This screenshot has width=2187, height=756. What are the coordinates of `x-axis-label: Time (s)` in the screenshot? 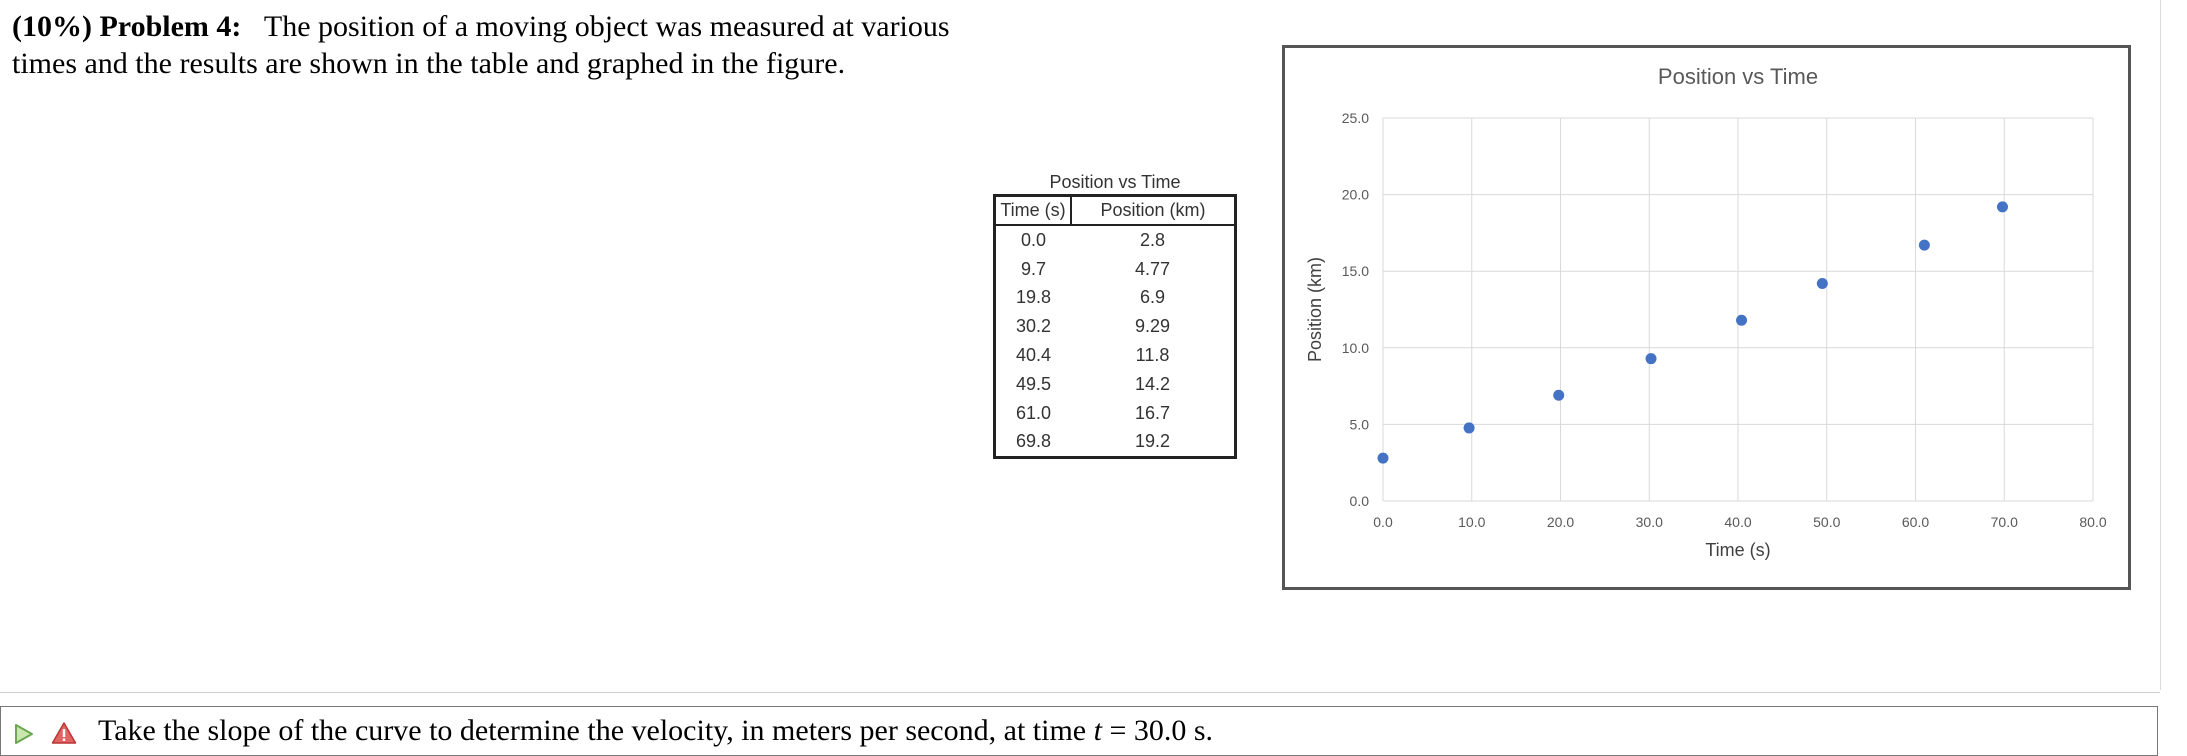 It's located at (1737, 550).